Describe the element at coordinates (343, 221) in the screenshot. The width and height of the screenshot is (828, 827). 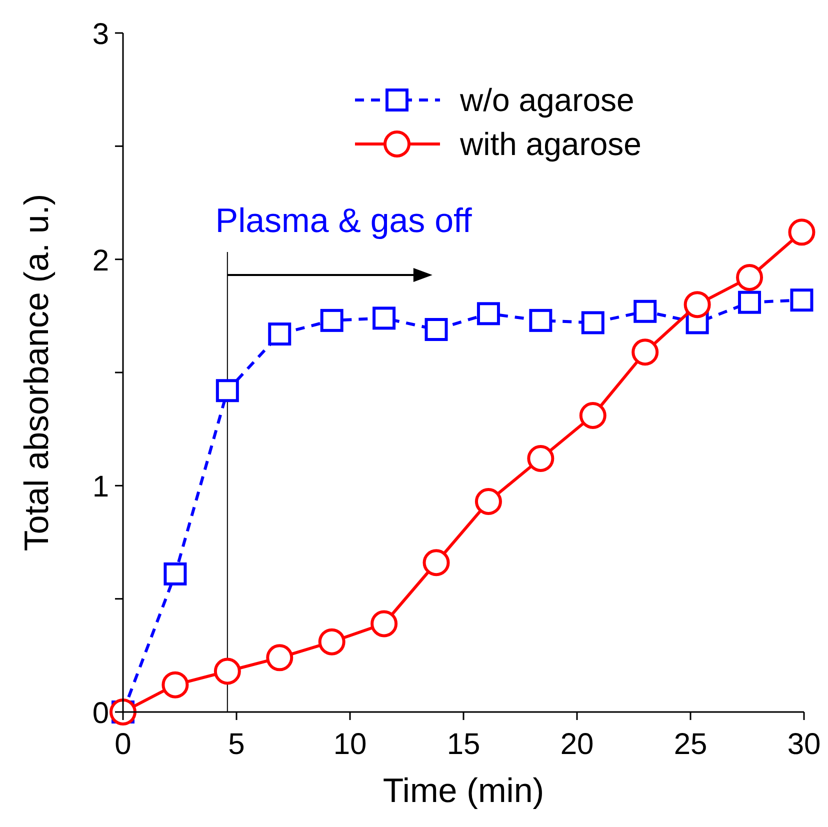
I see `ref-line-label: Plasma & gas off` at that location.